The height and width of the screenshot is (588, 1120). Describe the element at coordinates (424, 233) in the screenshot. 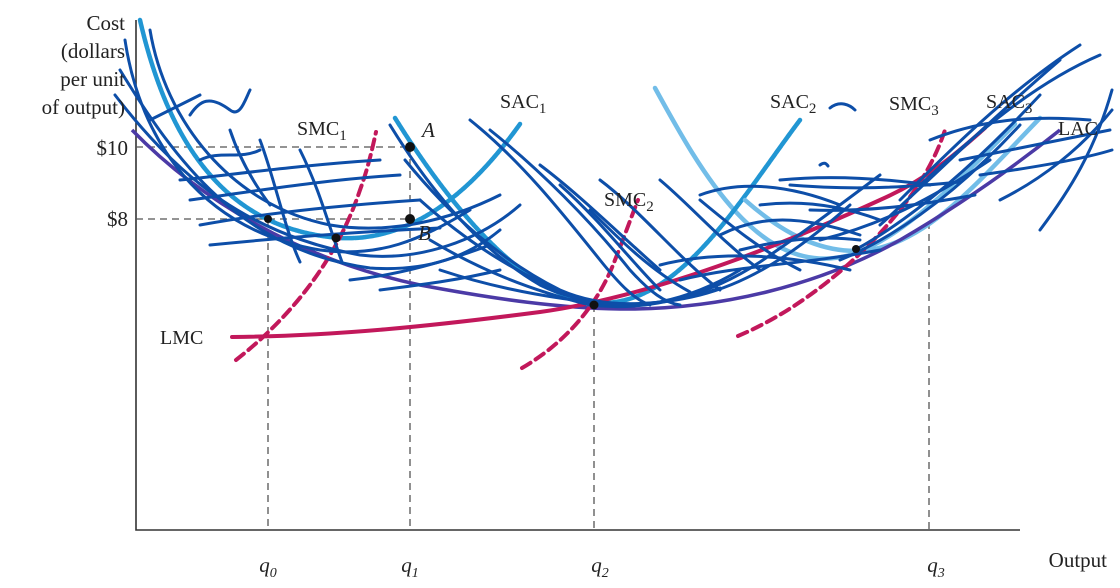

I see `point-b-label: B` at that location.